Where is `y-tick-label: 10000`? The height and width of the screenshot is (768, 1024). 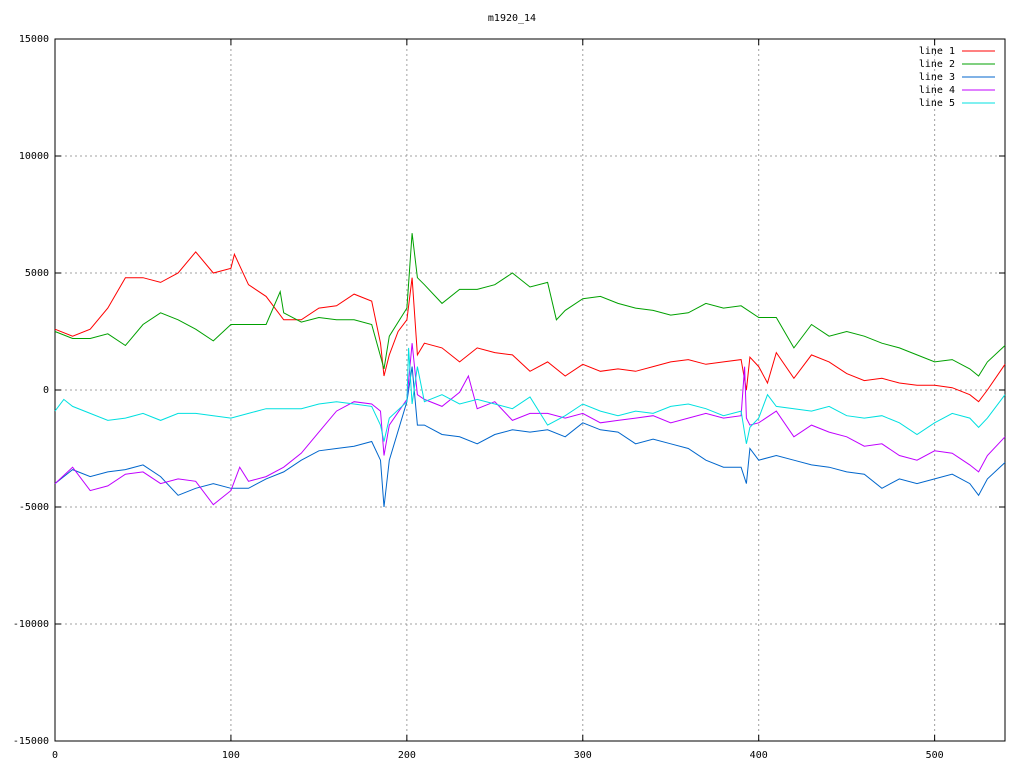 y-tick-label: 10000 is located at coordinates (34, 156).